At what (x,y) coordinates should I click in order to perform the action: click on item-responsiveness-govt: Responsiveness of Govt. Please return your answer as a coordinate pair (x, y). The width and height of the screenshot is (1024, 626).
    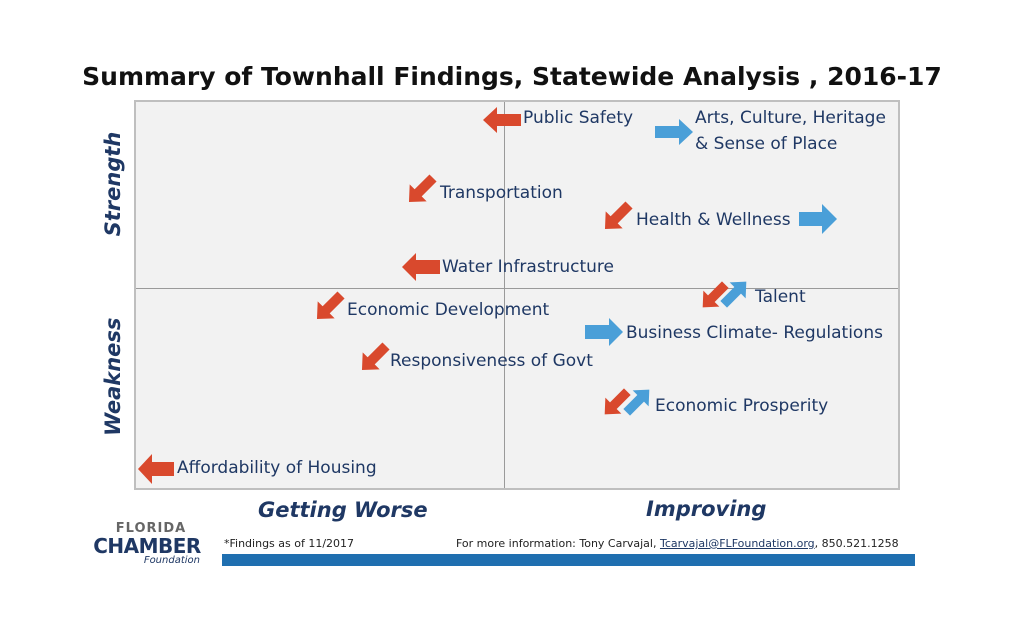
    Looking at the image, I should click on (491, 361).